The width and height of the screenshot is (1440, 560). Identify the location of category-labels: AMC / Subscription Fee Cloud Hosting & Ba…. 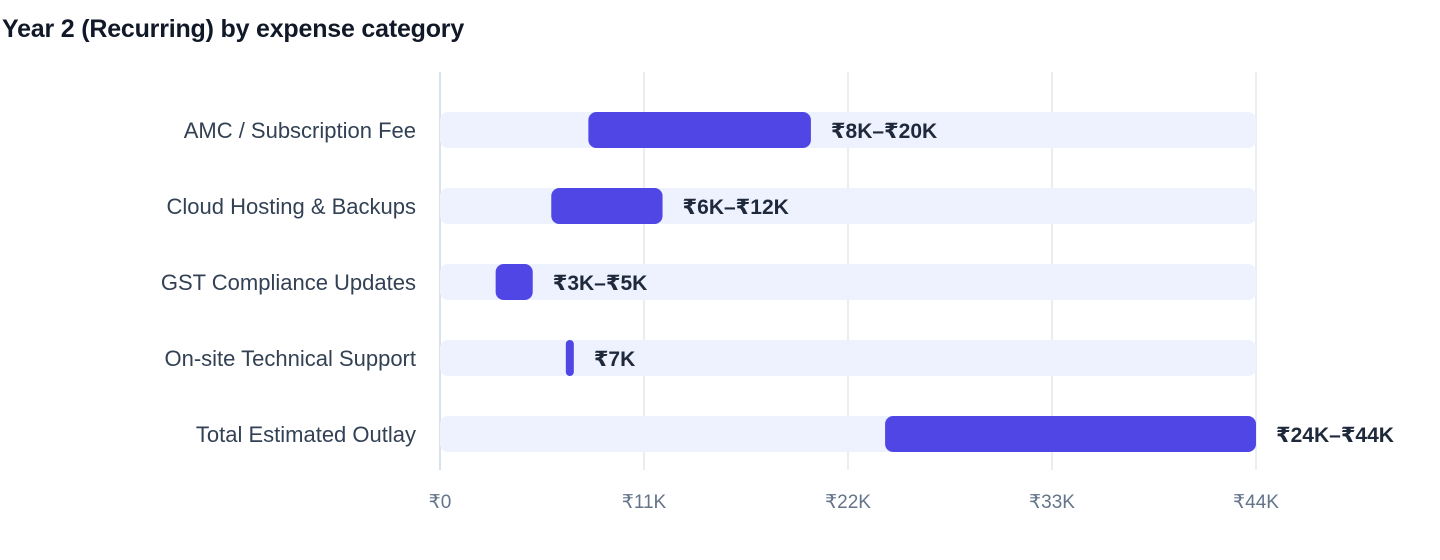
(288, 282).